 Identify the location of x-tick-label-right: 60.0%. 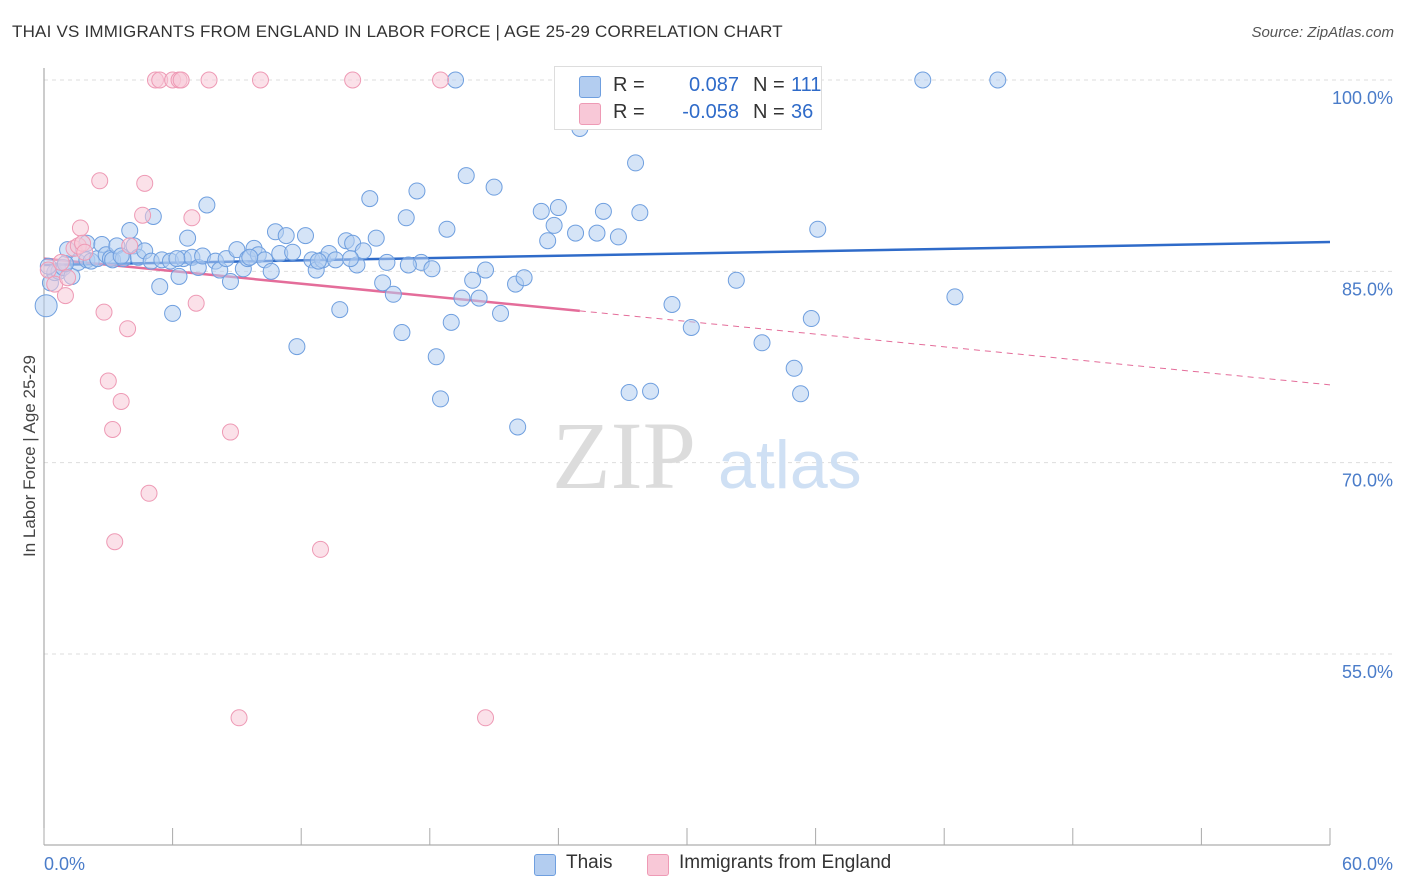
(1367, 864).